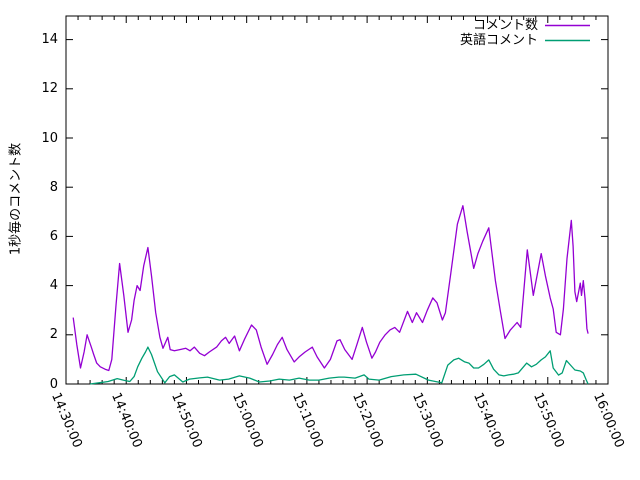 This screenshot has width=640, height=480. I want to click on y-tick-label: 8, so click(53, 187).